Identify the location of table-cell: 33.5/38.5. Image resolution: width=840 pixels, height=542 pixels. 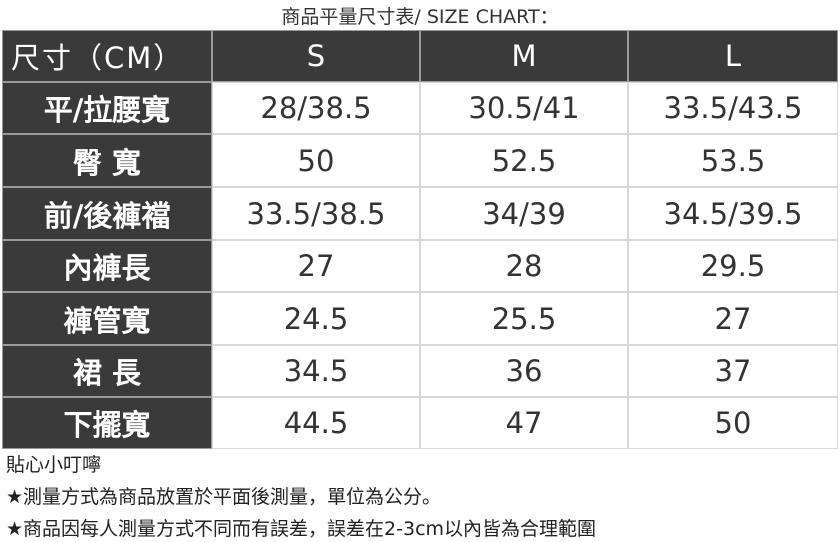
(316, 213).